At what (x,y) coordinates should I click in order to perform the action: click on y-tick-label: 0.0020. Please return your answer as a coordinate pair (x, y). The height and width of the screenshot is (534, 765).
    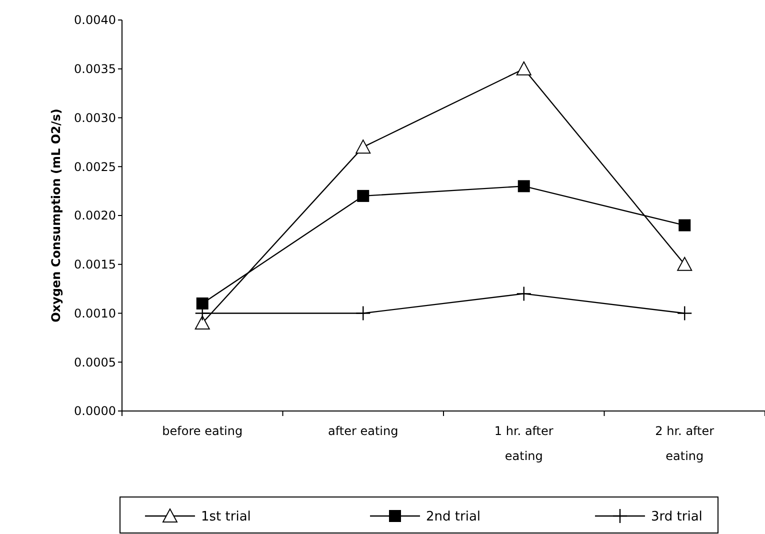
    Looking at the image, I should click on (95, 215).